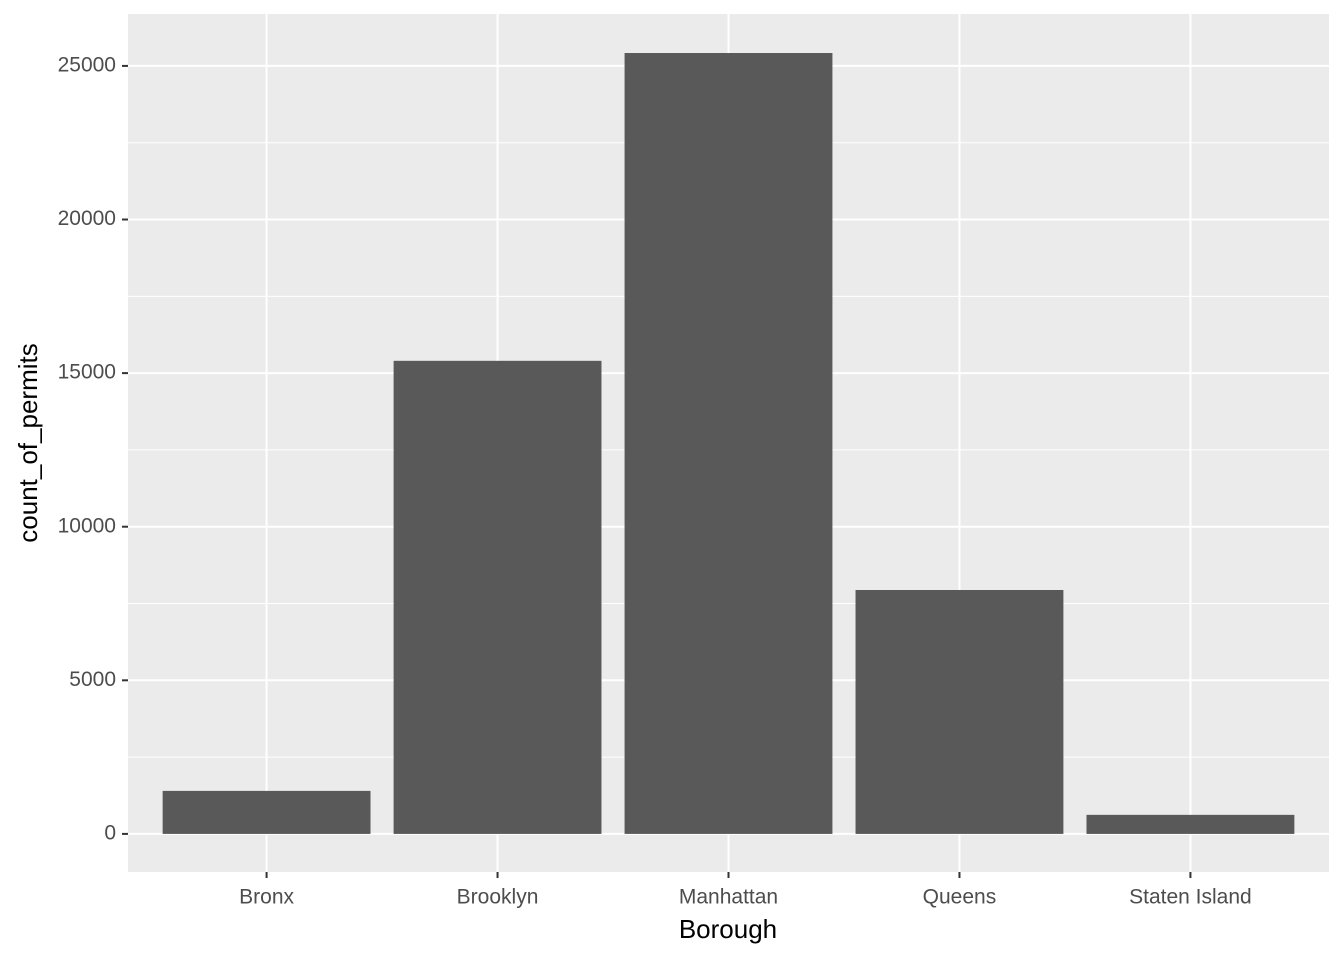  Describe the element at coordinates (87, 64) in the screenshot. I see `y-tick-label: 25000` at that location.